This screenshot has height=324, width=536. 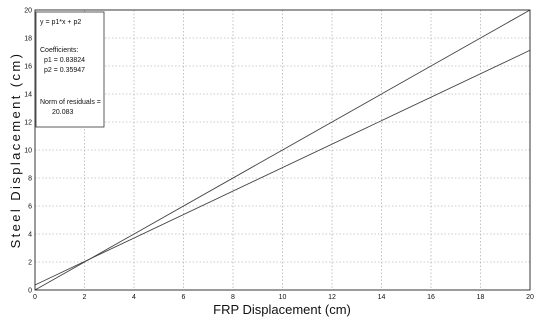 I want to click on fit-residuals-label: Norm of residuals =, so click(x=70, y=102).